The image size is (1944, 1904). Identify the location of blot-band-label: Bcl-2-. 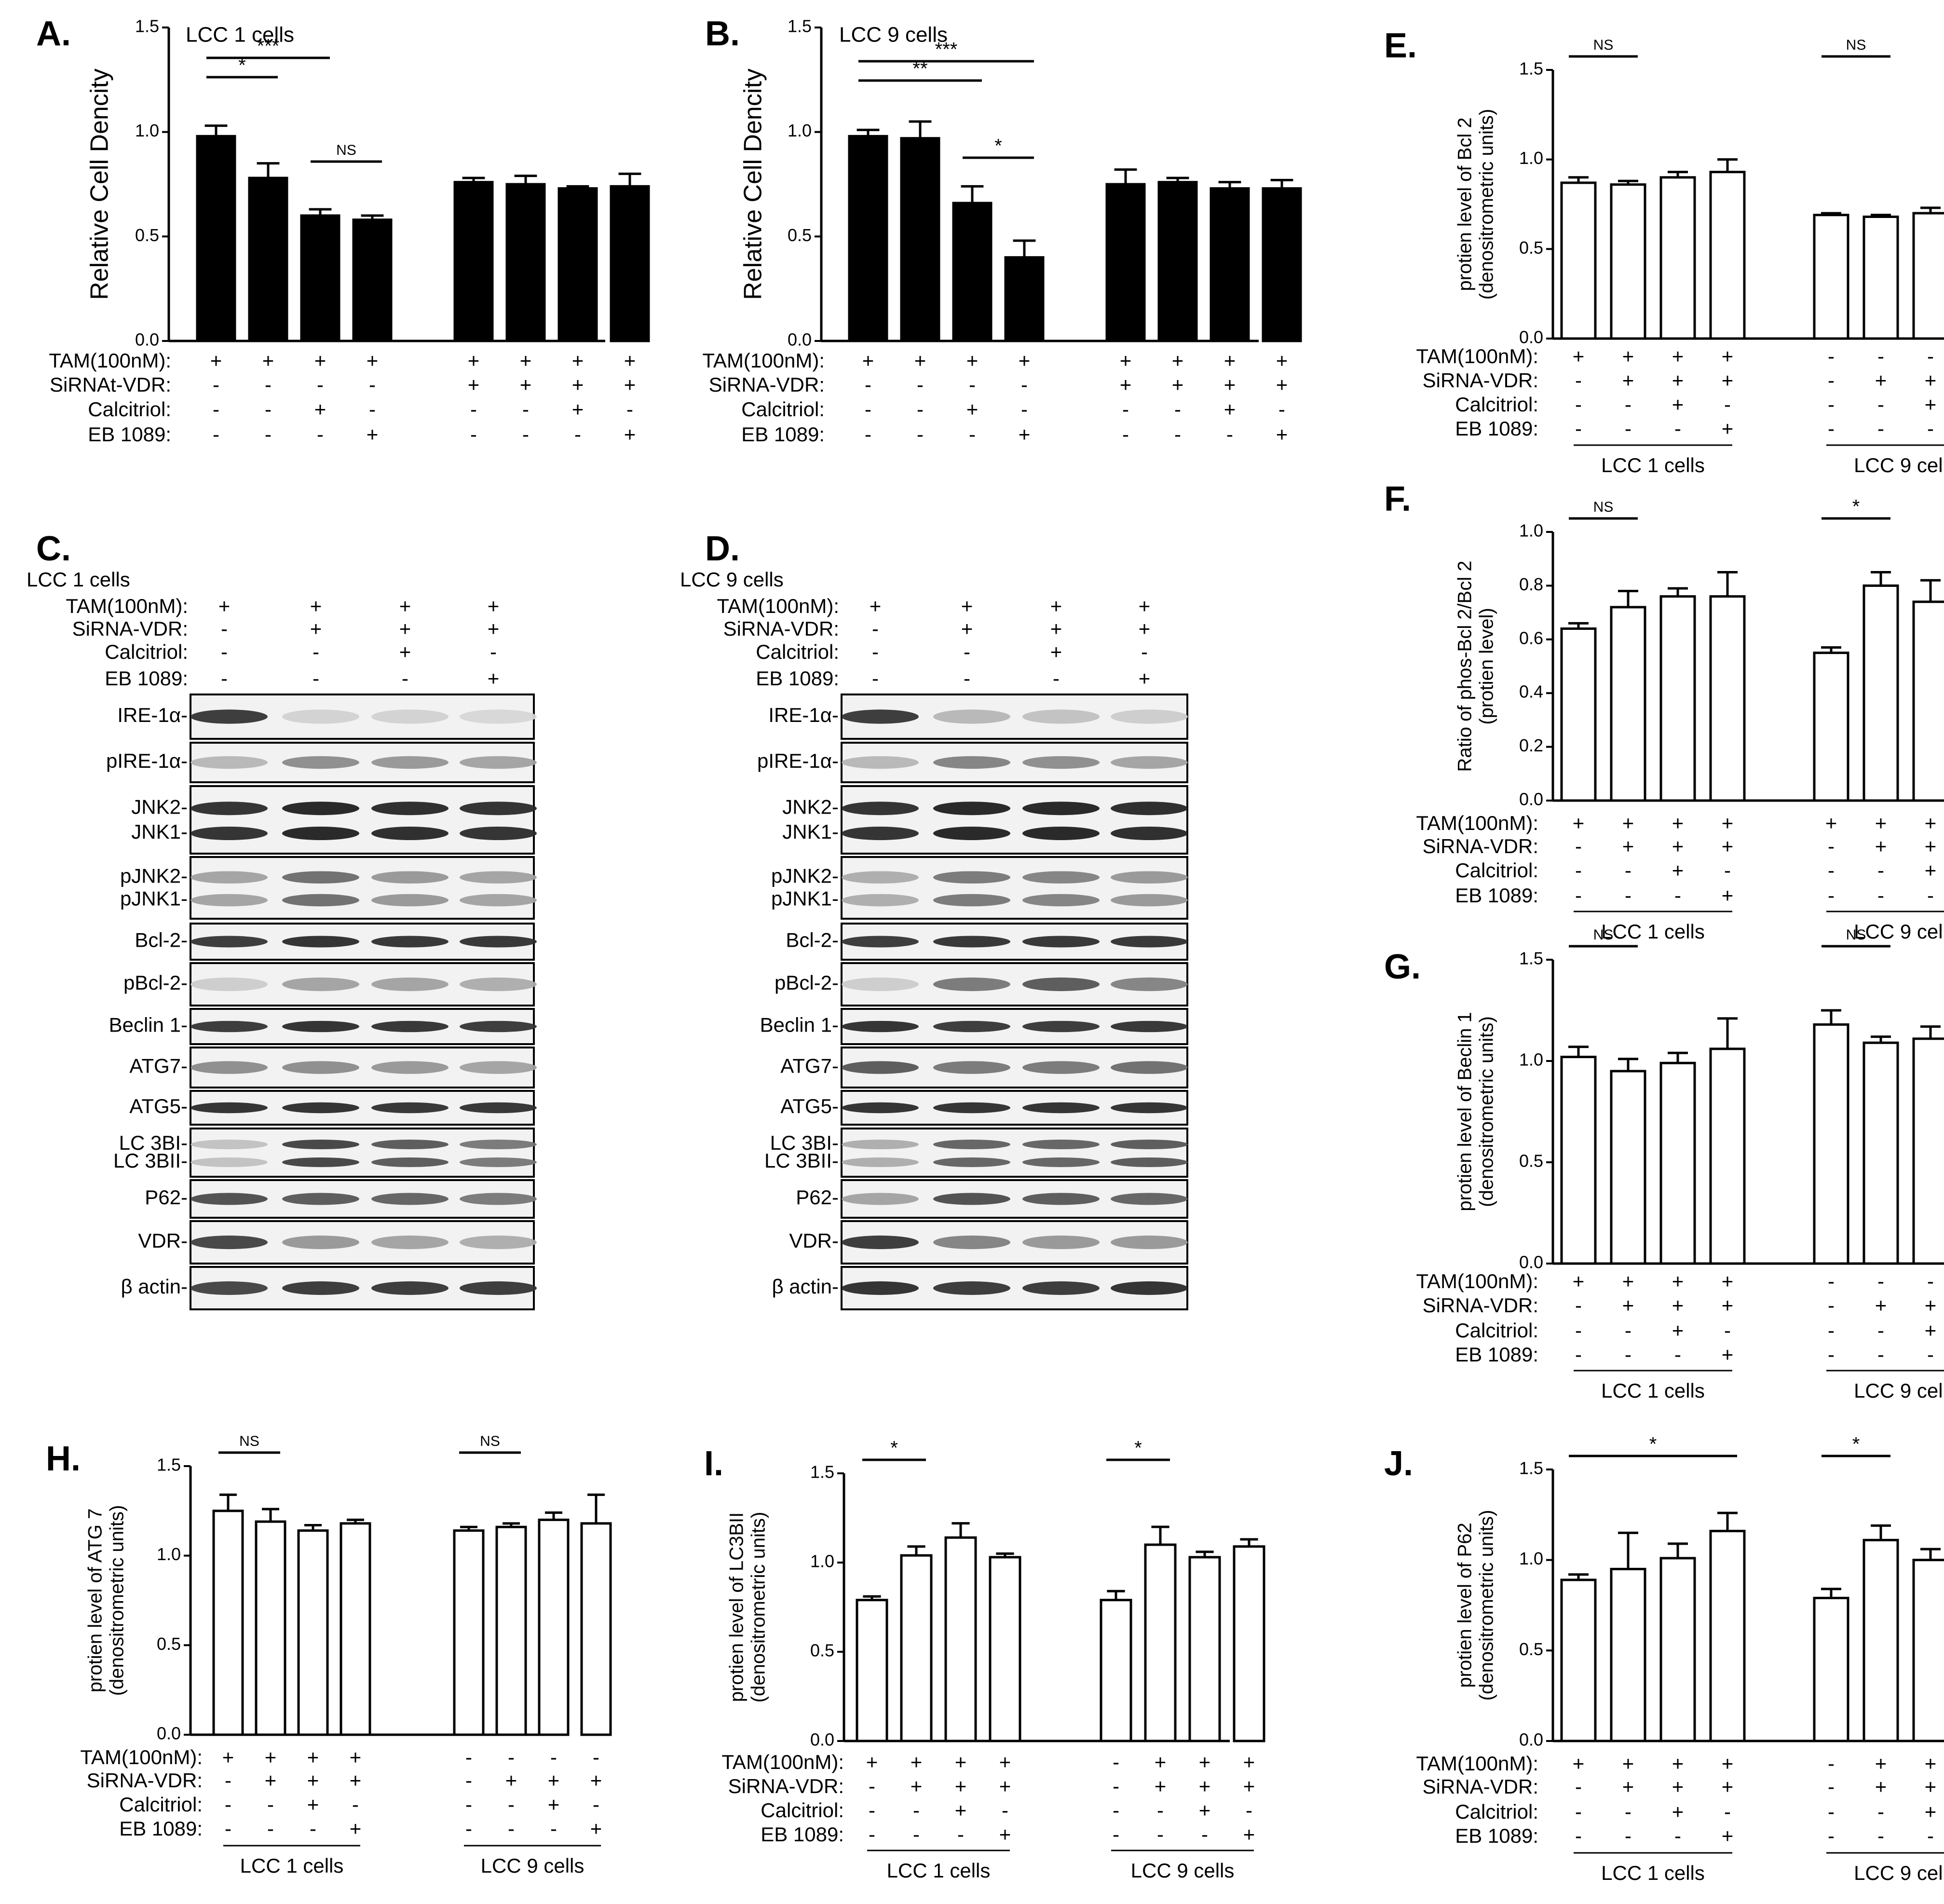
(161, 940).